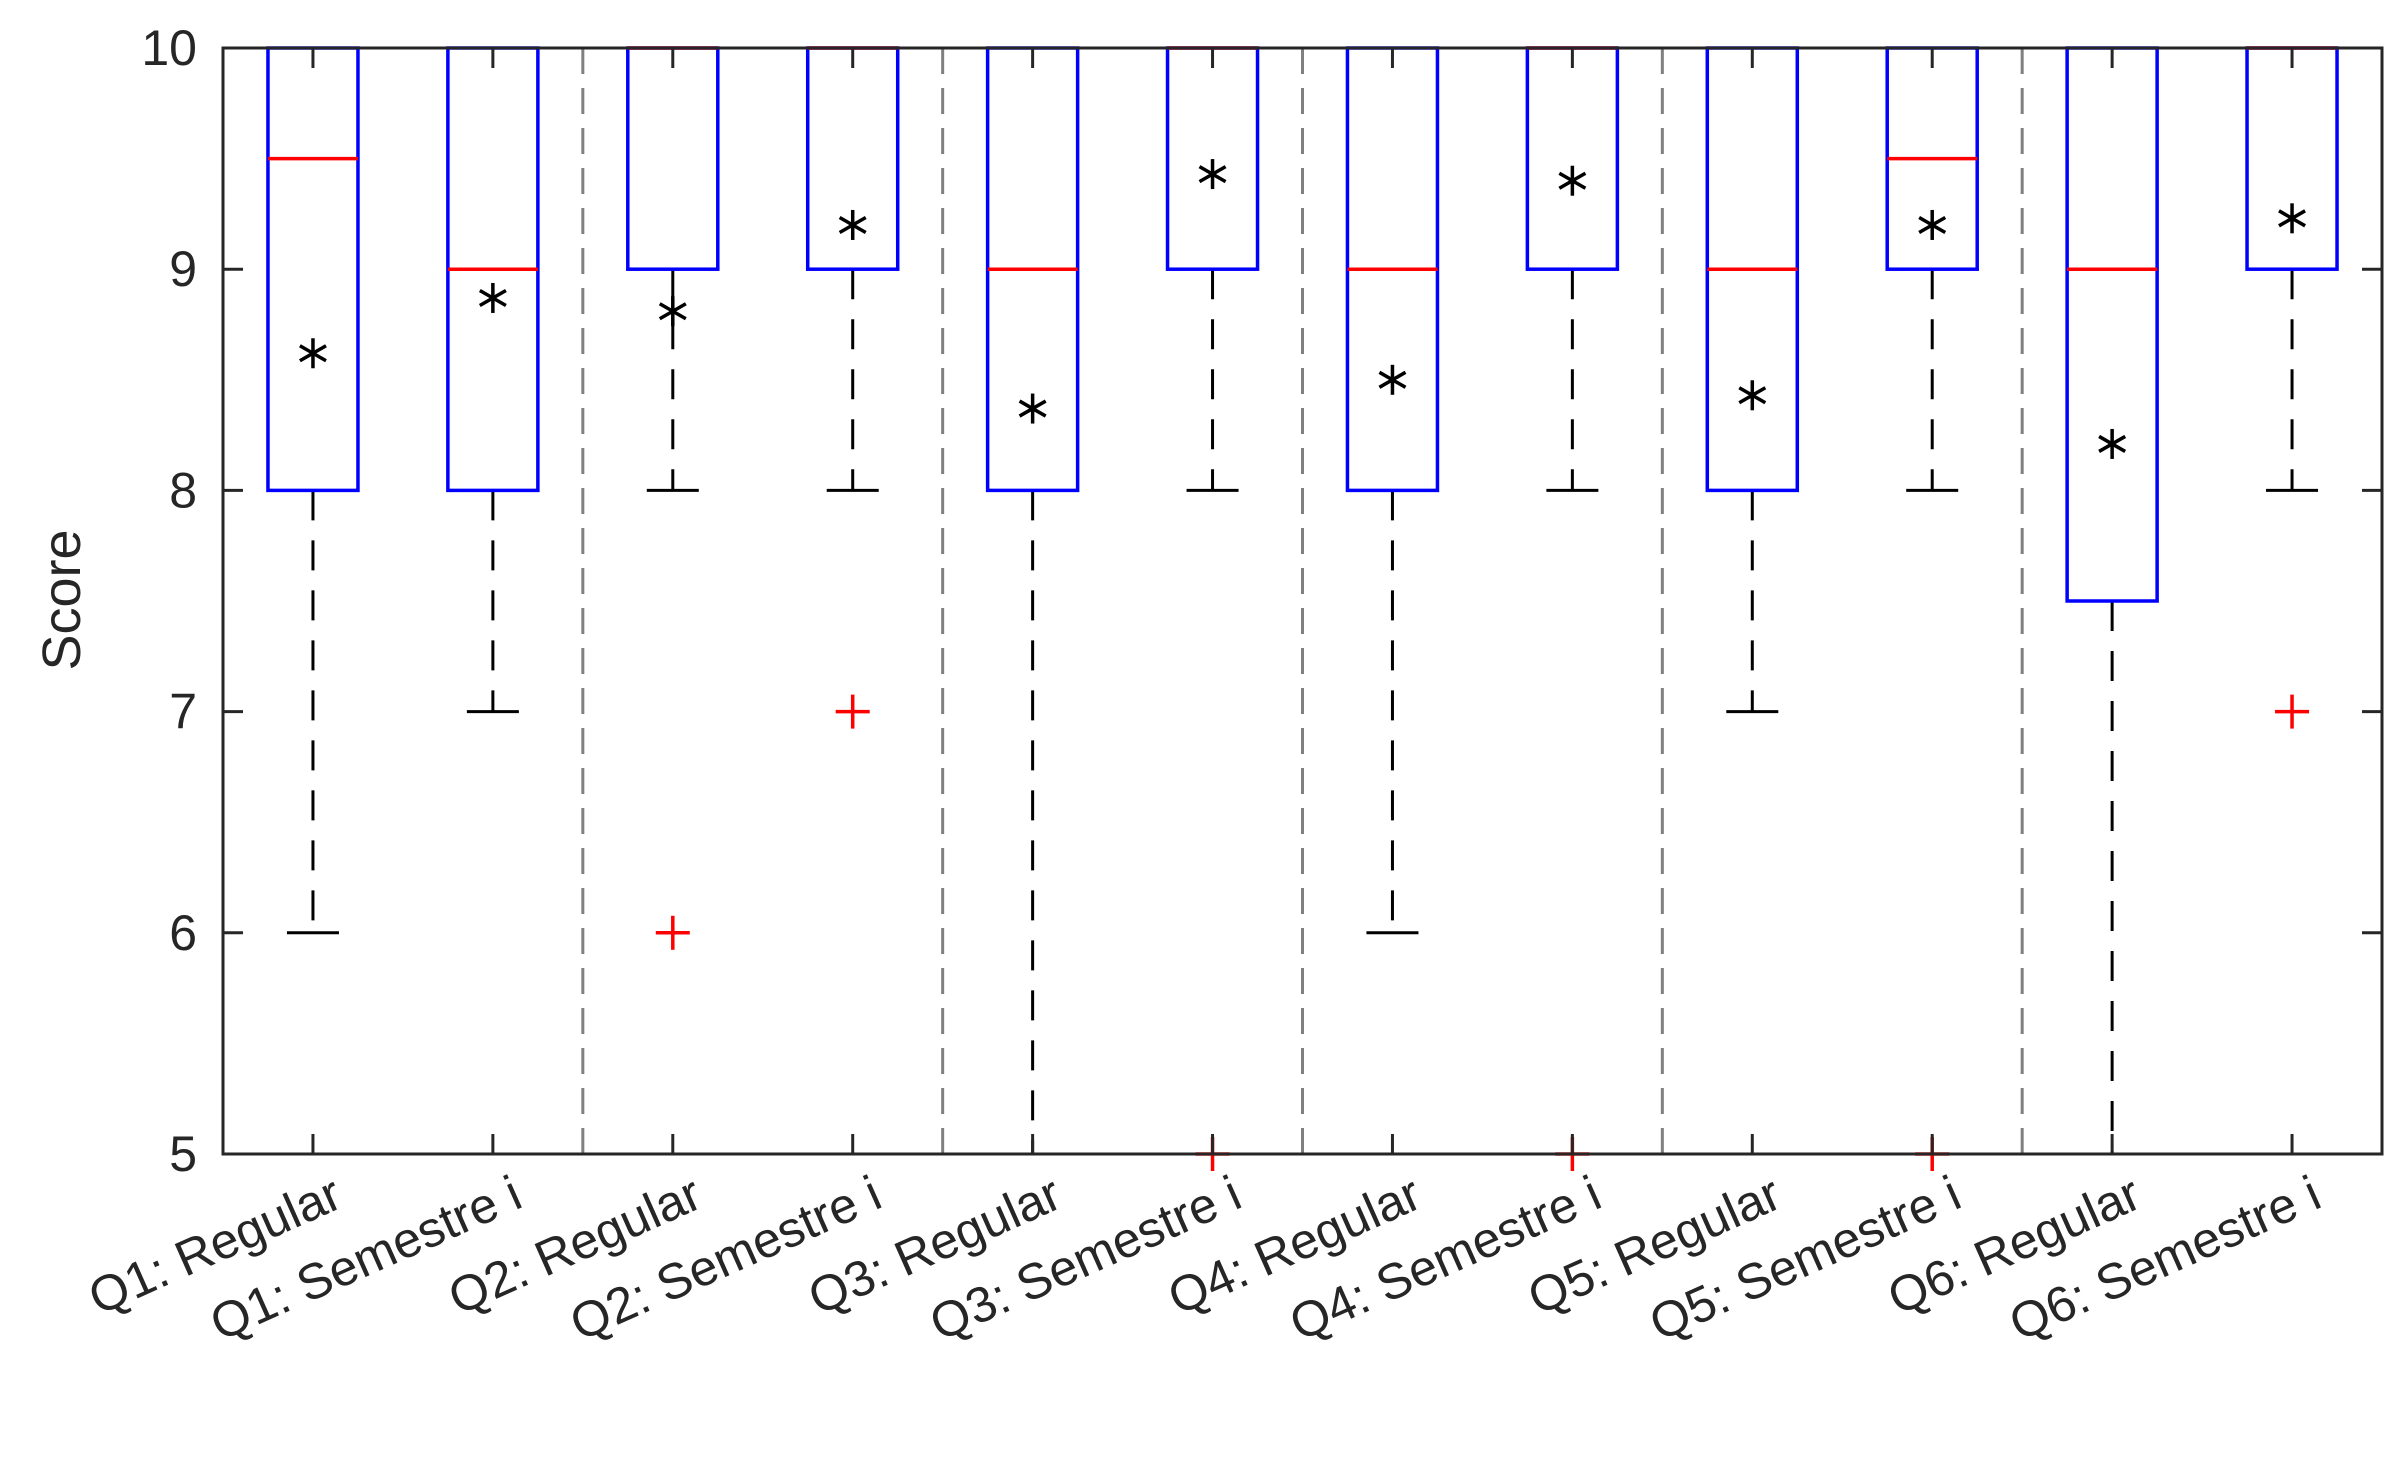  Describe the element at coordinates (183, 1154) in the screenshot. I see `y-tick-label: 5` at that location.